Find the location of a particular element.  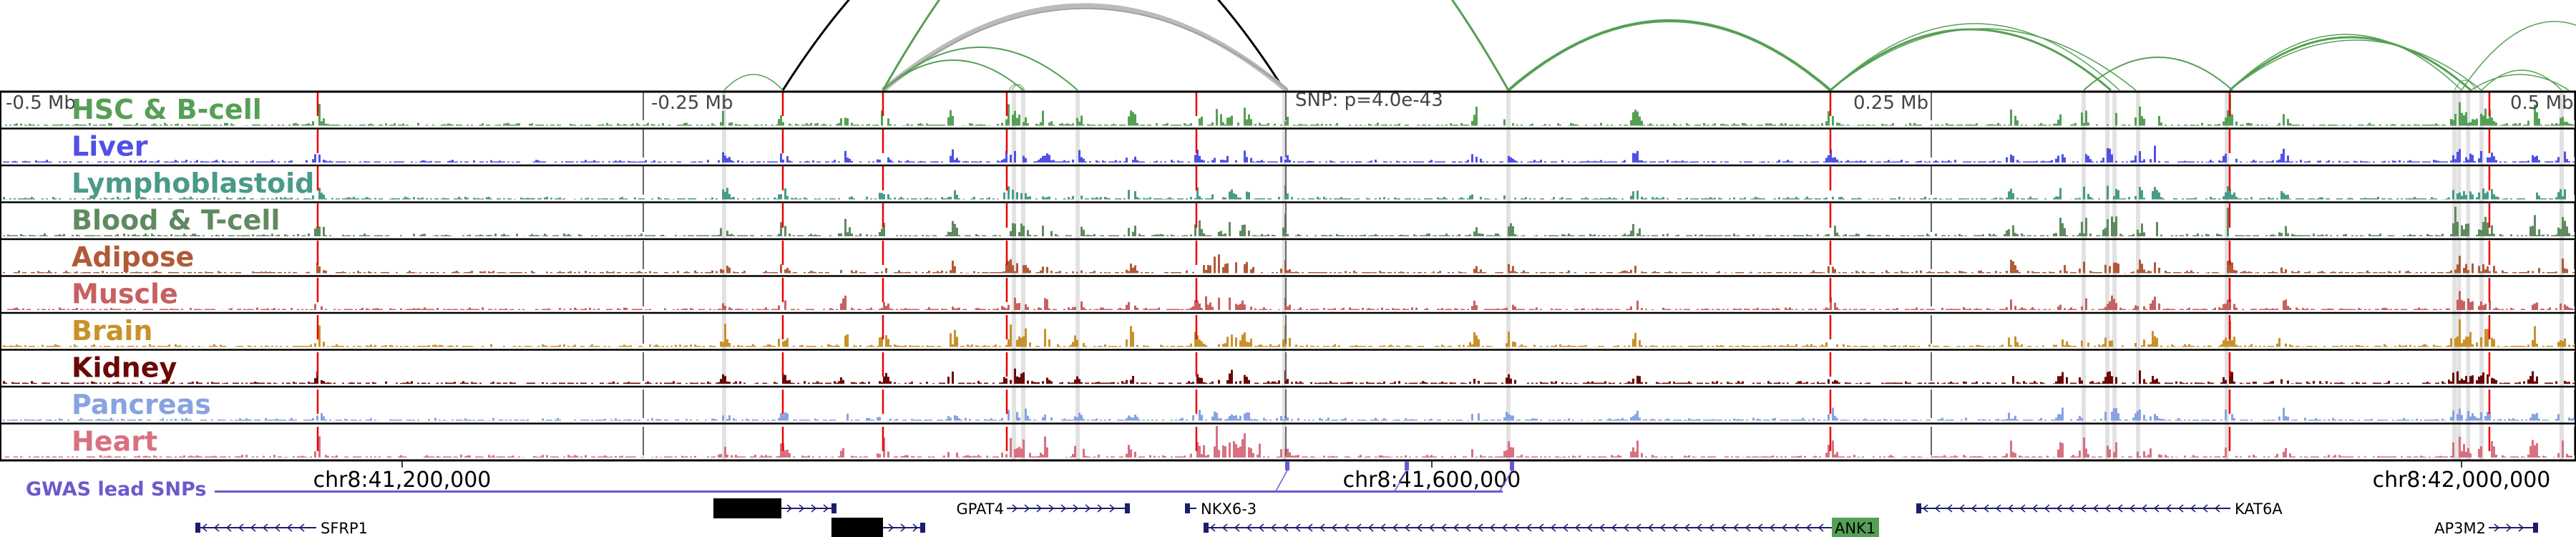

gene-ap3m2: AP3M2 is located at coordinates (2486, 528).